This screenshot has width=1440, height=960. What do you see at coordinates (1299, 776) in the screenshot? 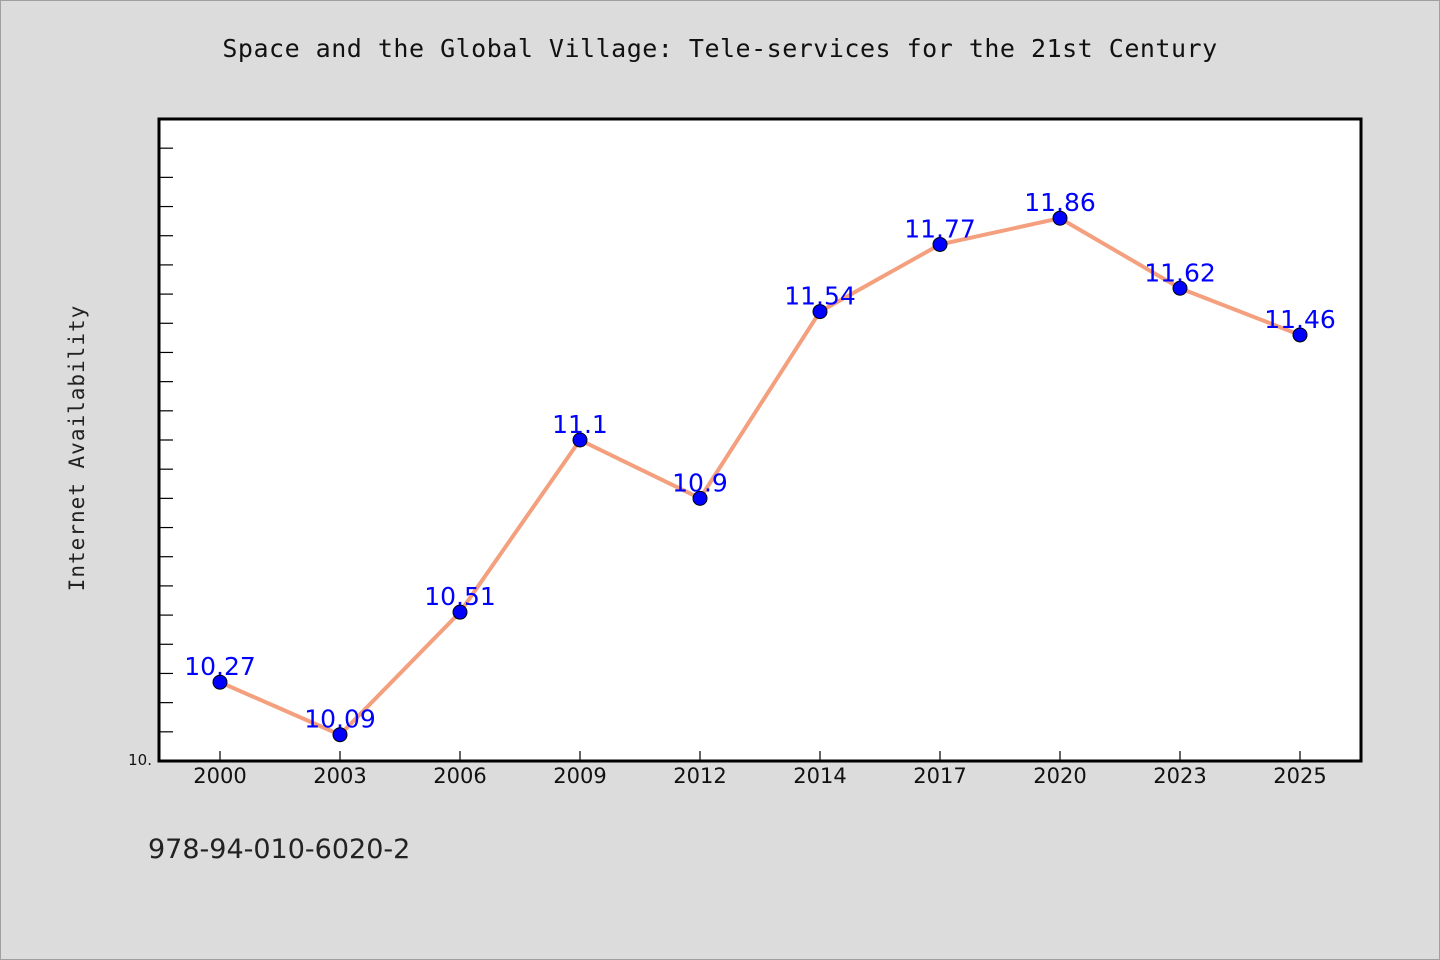
I see `x-tick-label: 2025` at bounding box center [1299, 776].